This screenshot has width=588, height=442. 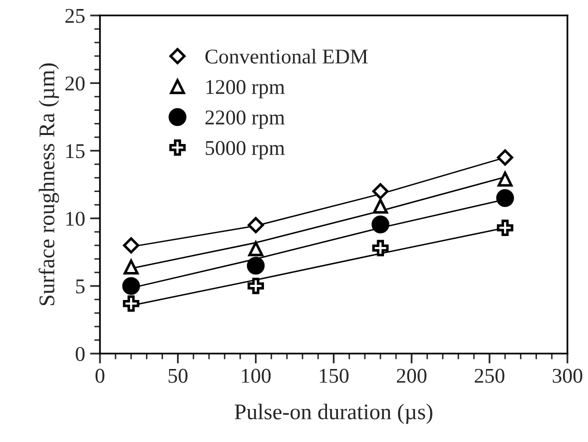 What do you see at coordinates (75, 83) in the screenshot?
I see `y-tick-label: 20` at bounding box center [75, 83].